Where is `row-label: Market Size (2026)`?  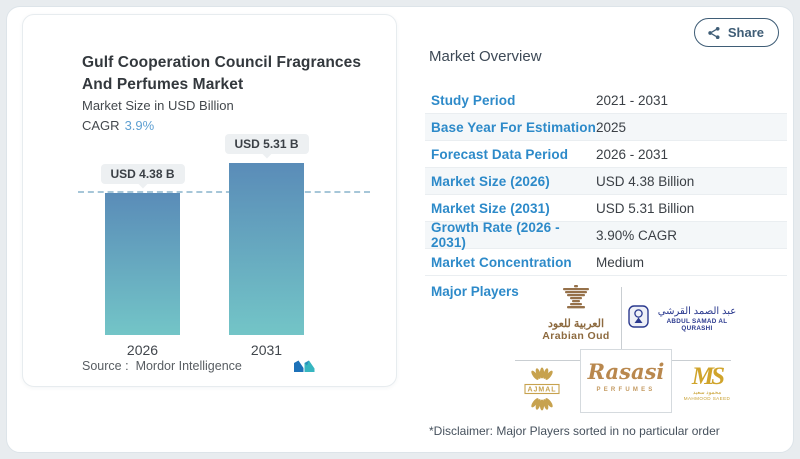
row-label: Market Size (2026) is located at coordinates (490, 181).